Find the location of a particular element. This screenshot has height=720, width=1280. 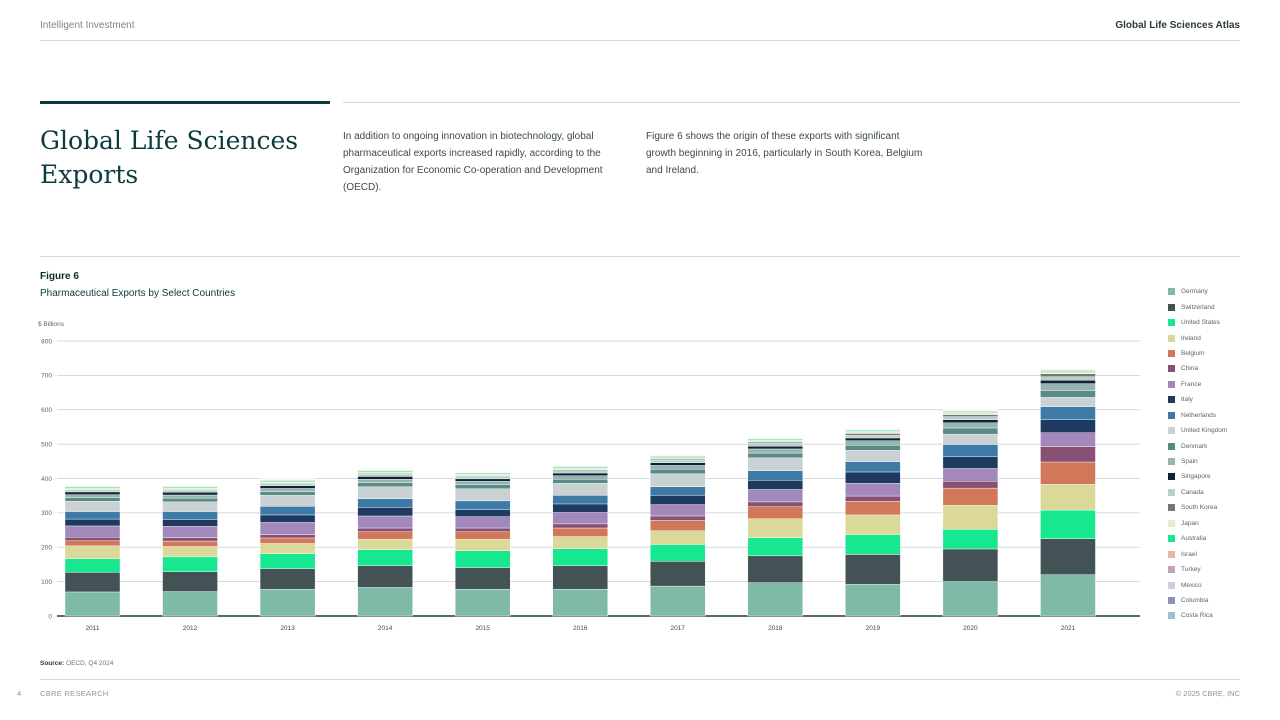

legend-item: Singapore is located at coordinates (1218, 476).